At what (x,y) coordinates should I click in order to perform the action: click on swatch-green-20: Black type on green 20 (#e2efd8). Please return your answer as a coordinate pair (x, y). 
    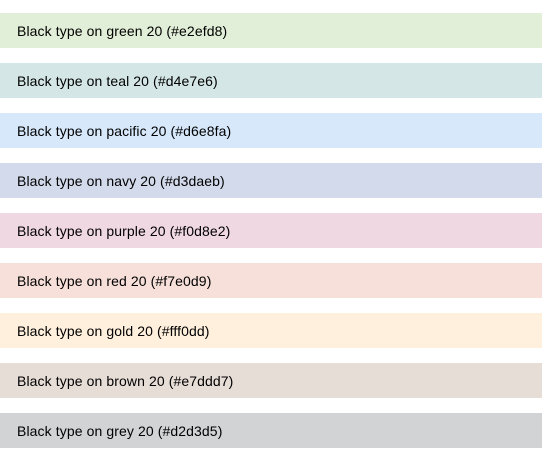
    Looking at the image, I should click on (271, 30).